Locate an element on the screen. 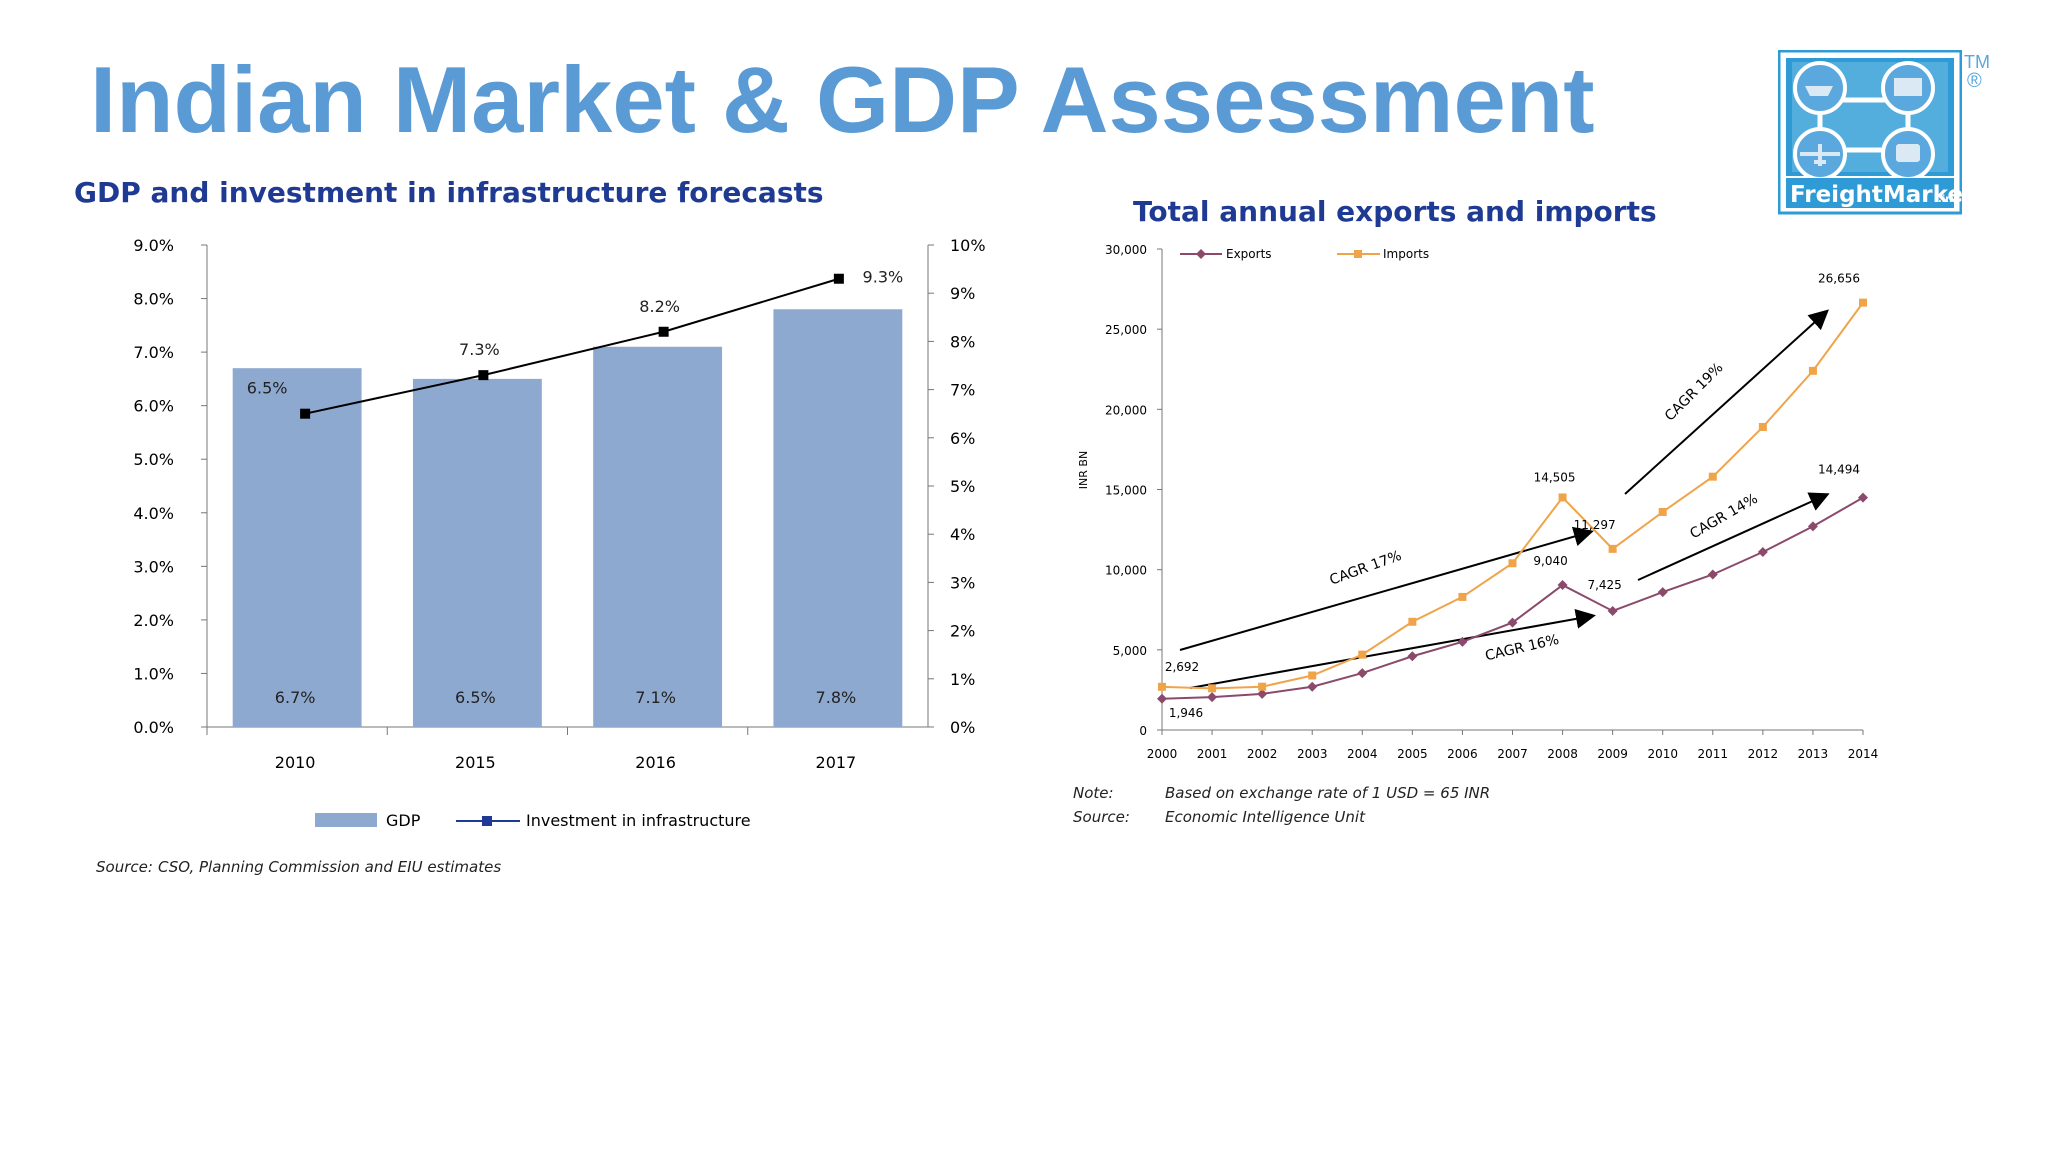 The width and height of the screenshot is (2048, 1152). x-tick-label: 2000 is located at coordinates (1162, 754).